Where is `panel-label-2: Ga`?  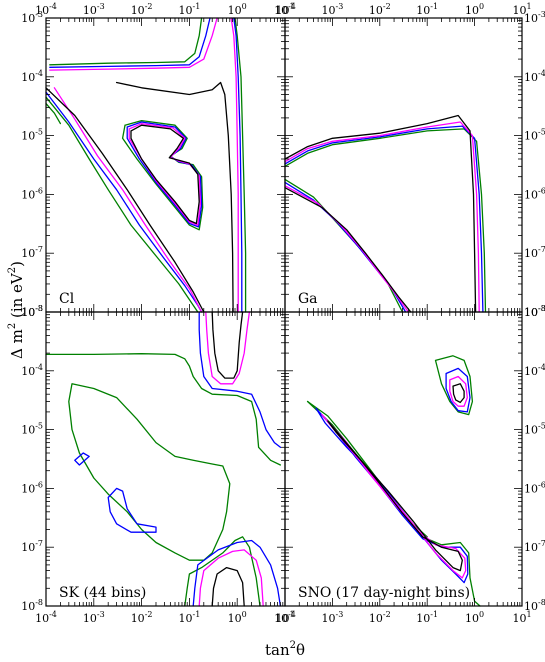 panel-label-2: Ga is located at coordinates (308, 299).